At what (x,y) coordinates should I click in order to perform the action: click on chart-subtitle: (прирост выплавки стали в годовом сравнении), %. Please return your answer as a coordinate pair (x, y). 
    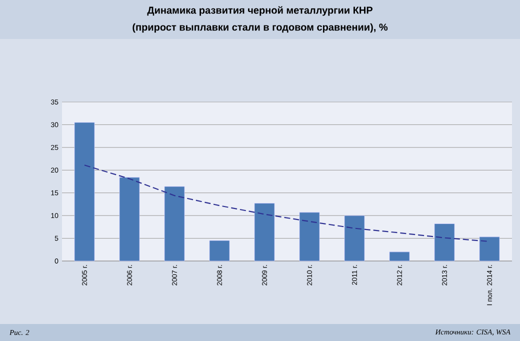
    Looking at the image, I should click on (260, 28).